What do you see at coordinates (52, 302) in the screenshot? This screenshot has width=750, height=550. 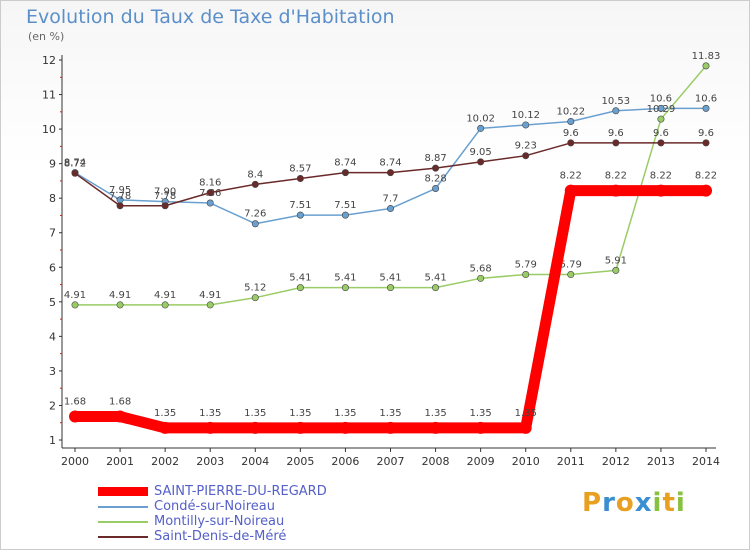 I see `y-tick-label: 5` at bounding box center [52, 302].